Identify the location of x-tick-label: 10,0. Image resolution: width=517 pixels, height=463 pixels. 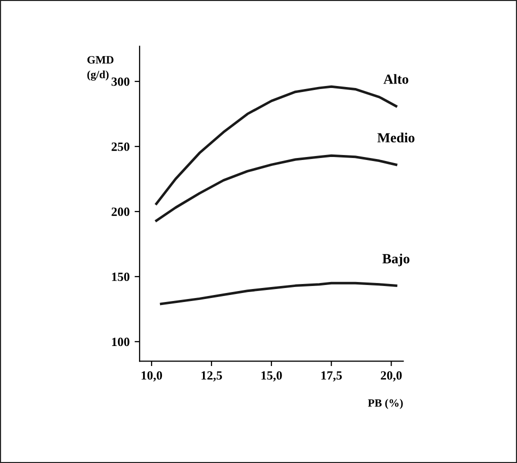
(152, 376).